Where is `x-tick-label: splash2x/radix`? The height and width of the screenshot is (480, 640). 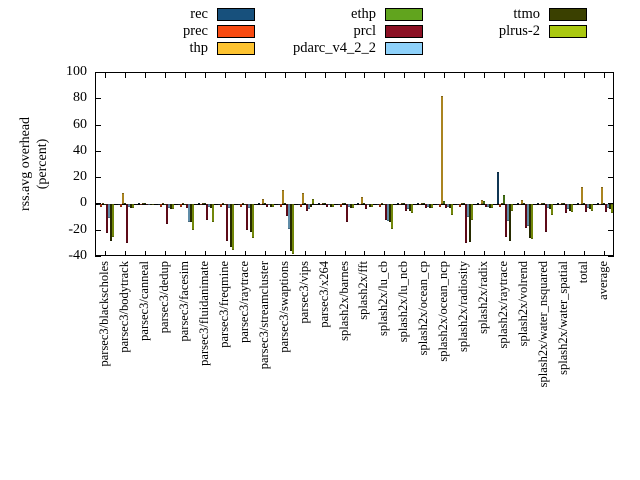 x-tick-label: splash2x/radix is located at coordinates (483, 297).